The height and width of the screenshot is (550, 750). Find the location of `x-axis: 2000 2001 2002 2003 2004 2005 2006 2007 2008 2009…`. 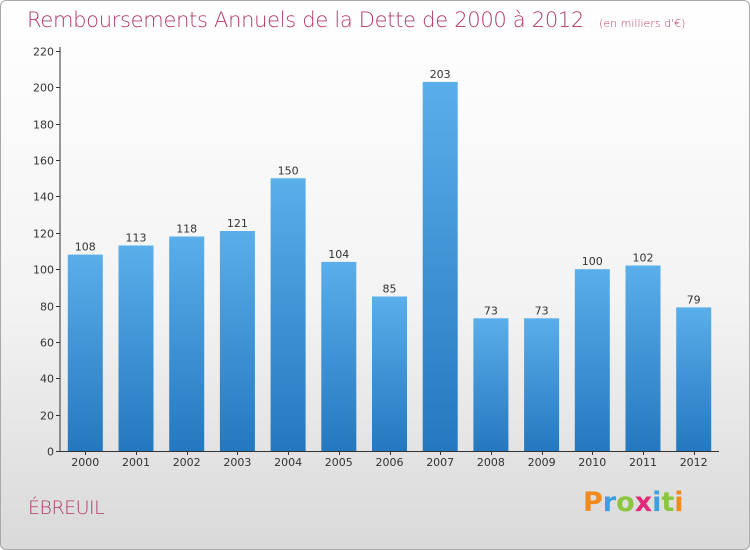

x-axis: 2000 2001 2002 2003 2004 2005 2006 2007 2008 2009… is located at coordinates (389, 460).